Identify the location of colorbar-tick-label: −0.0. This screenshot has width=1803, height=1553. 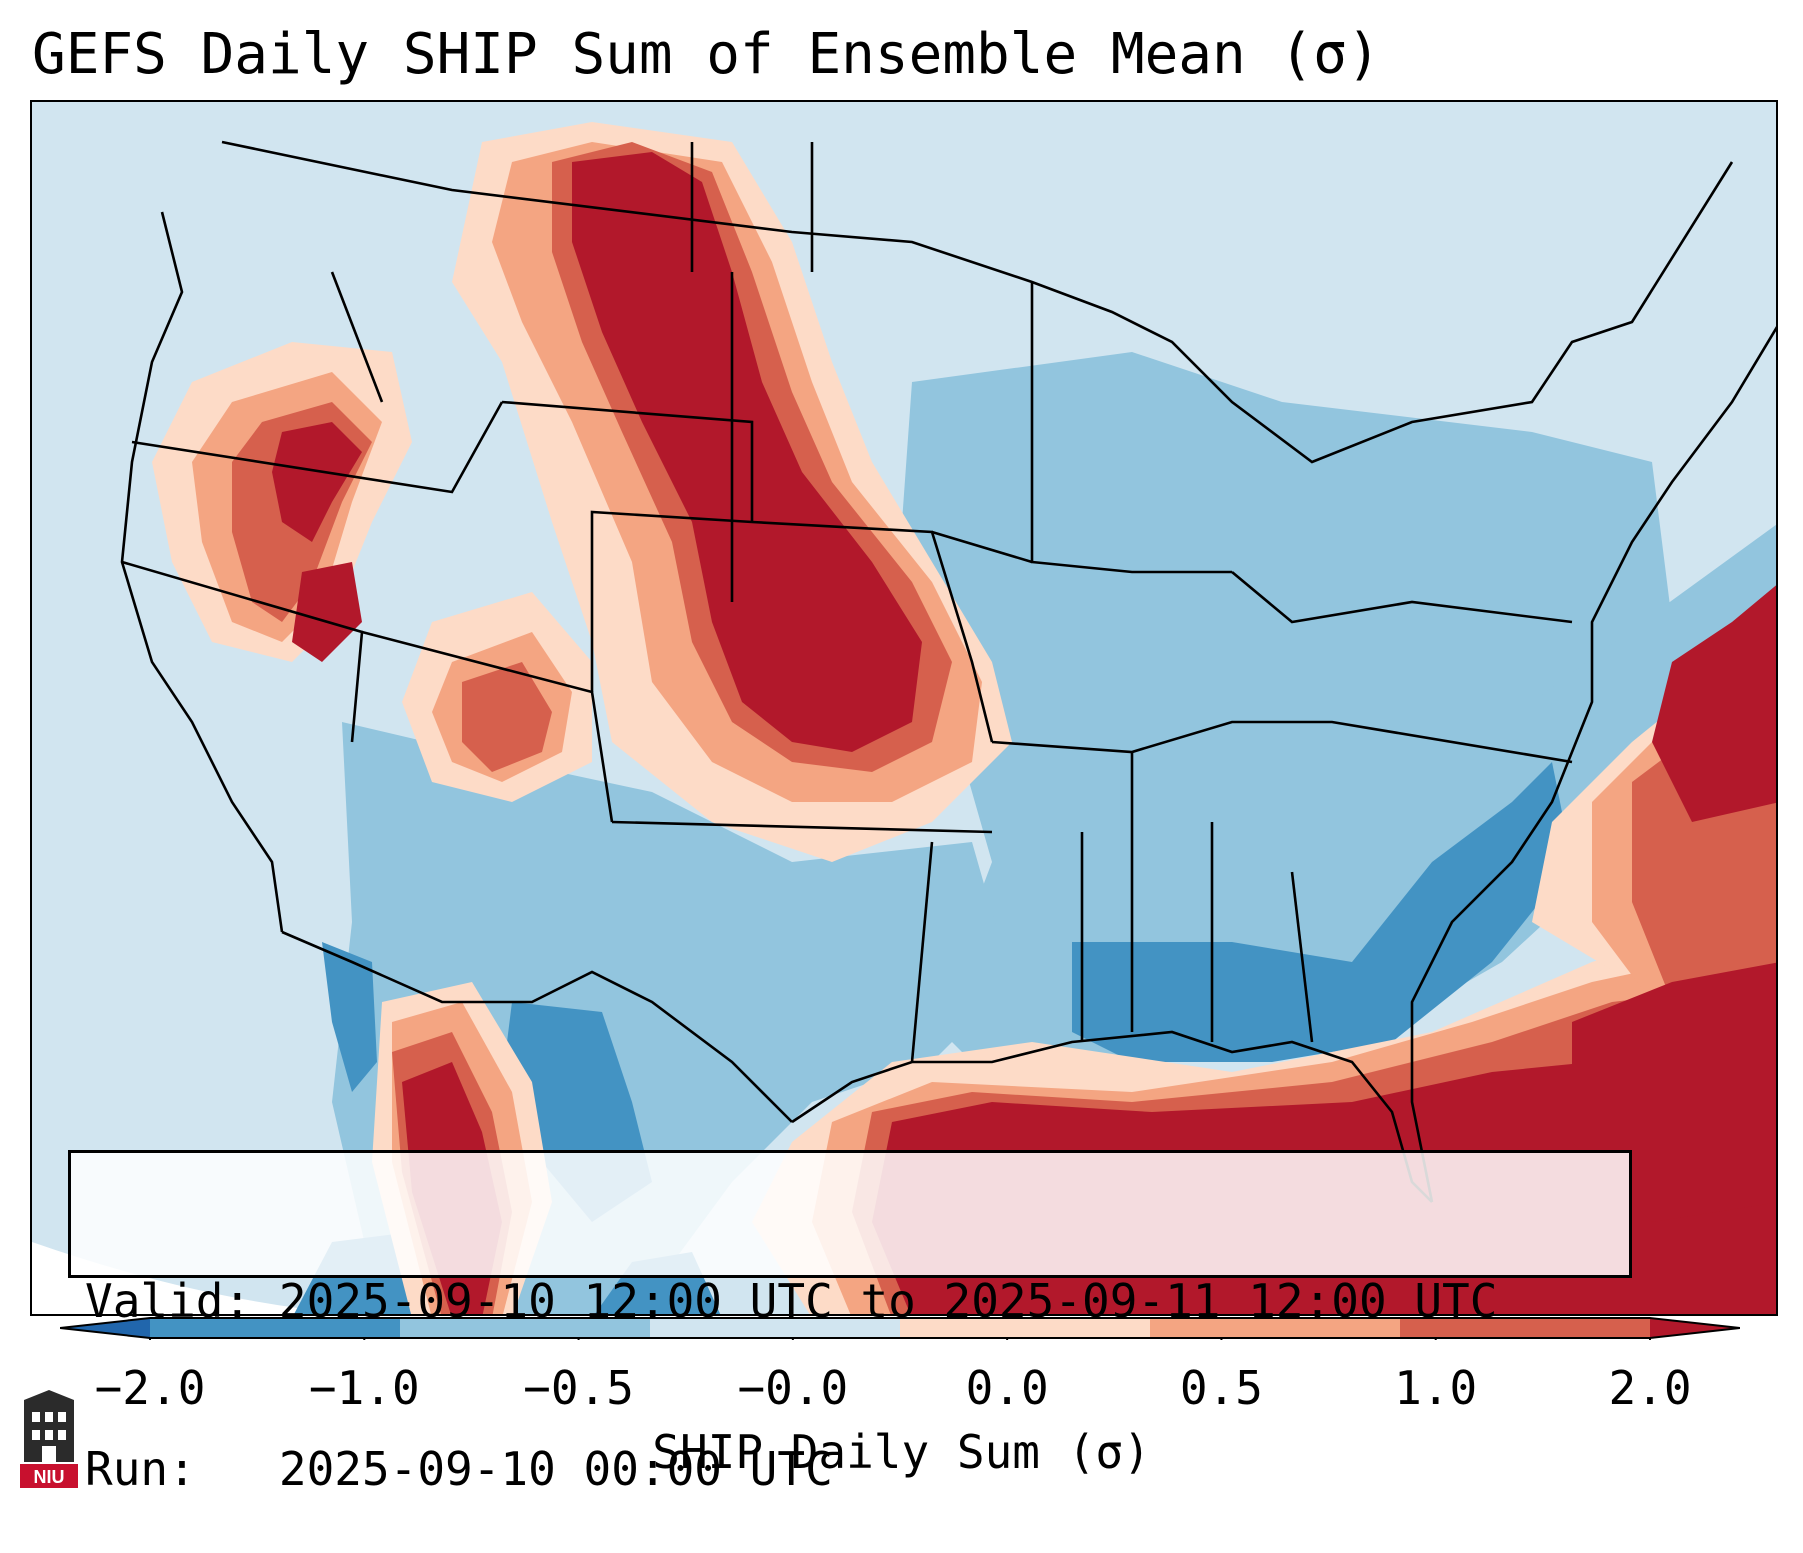
(793, 1388).